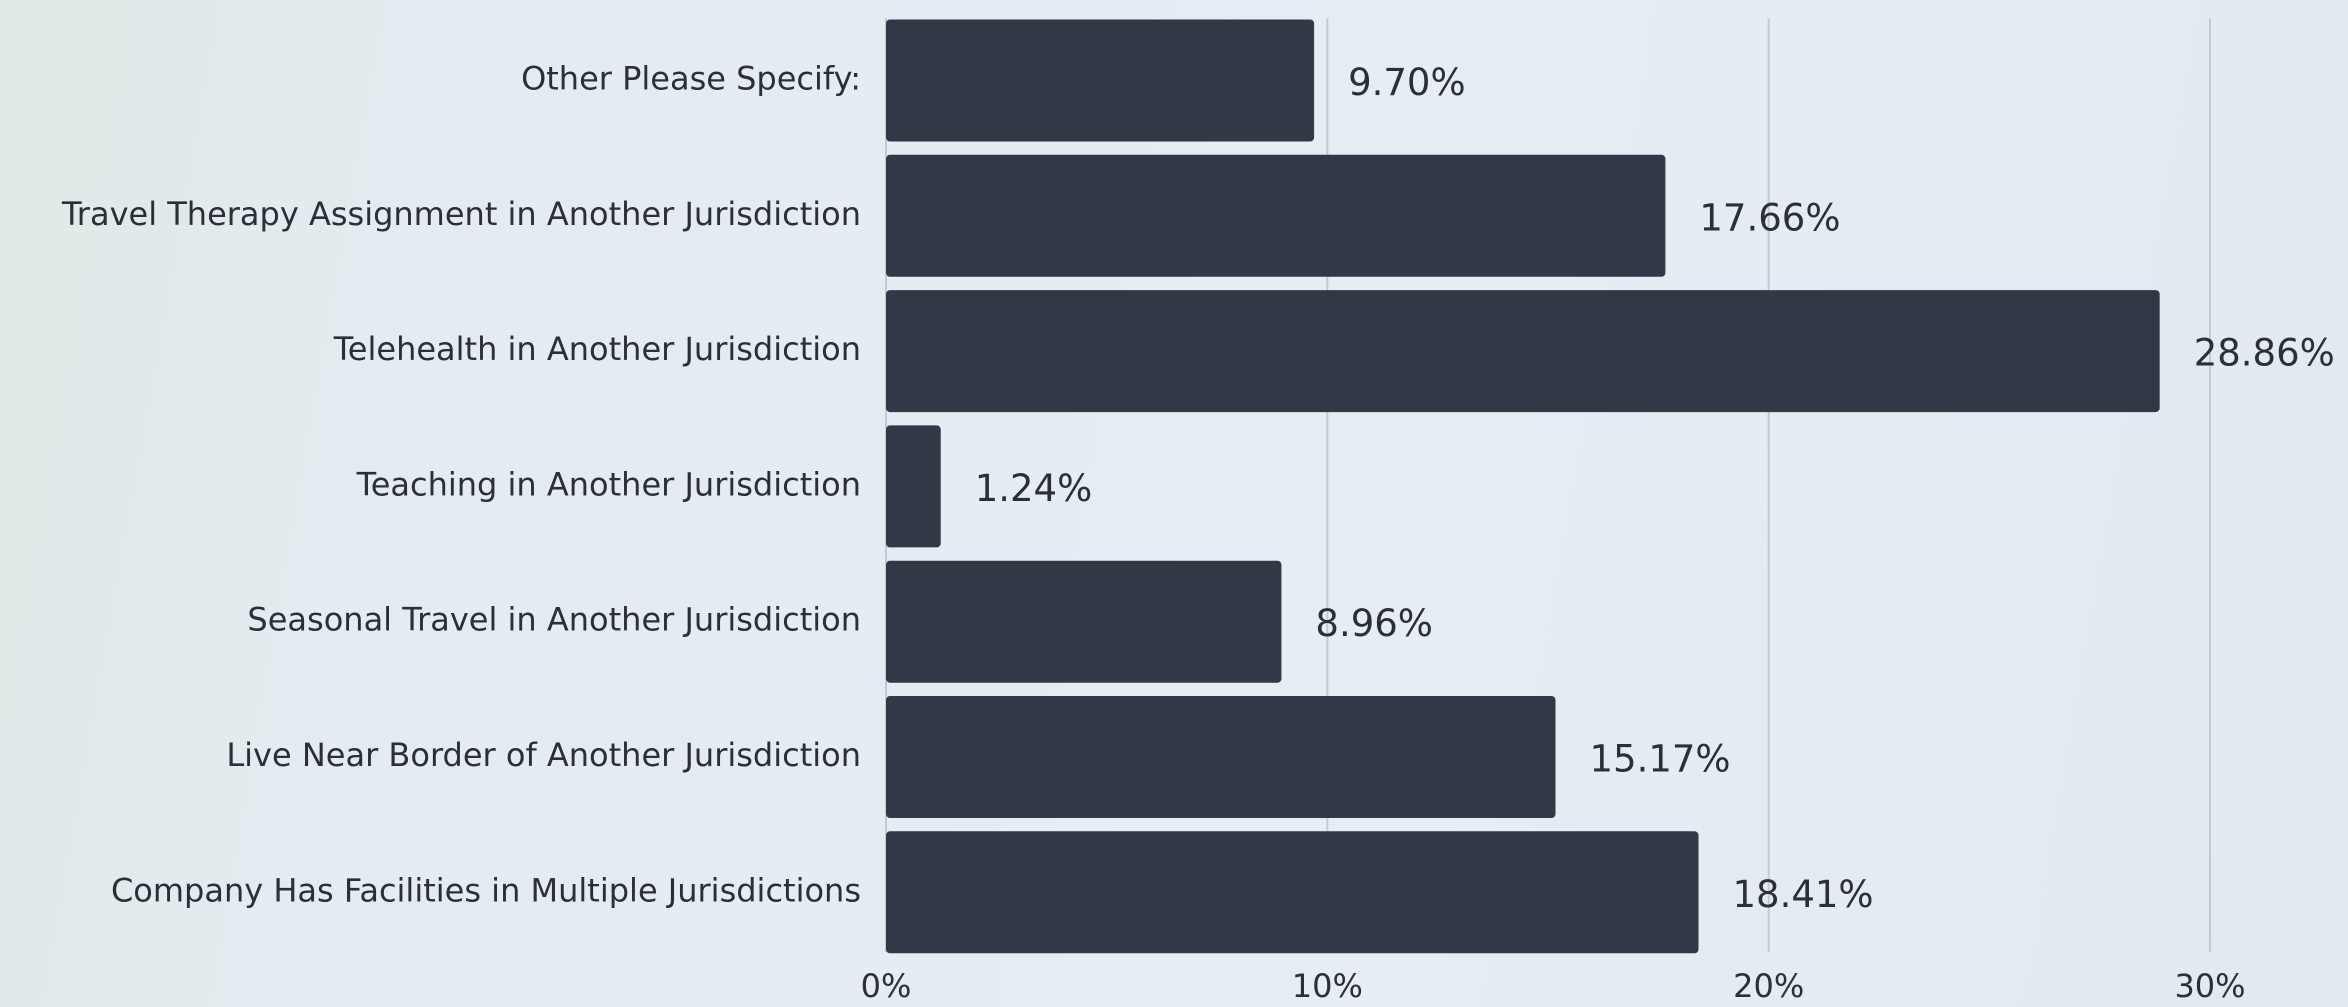  I want to click on y-tick-label: Telehealth in Another Jurisdiction, so click(597, 349).